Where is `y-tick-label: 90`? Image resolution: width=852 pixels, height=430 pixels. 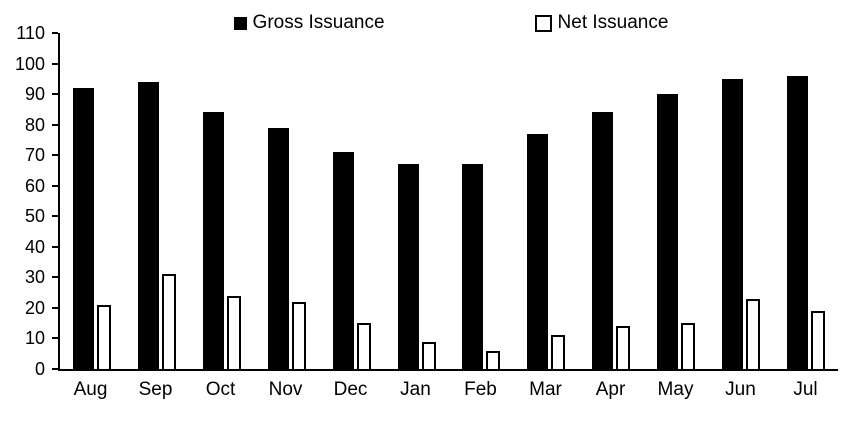
y-tick-label: 90 is located at coordinates (34, 94).